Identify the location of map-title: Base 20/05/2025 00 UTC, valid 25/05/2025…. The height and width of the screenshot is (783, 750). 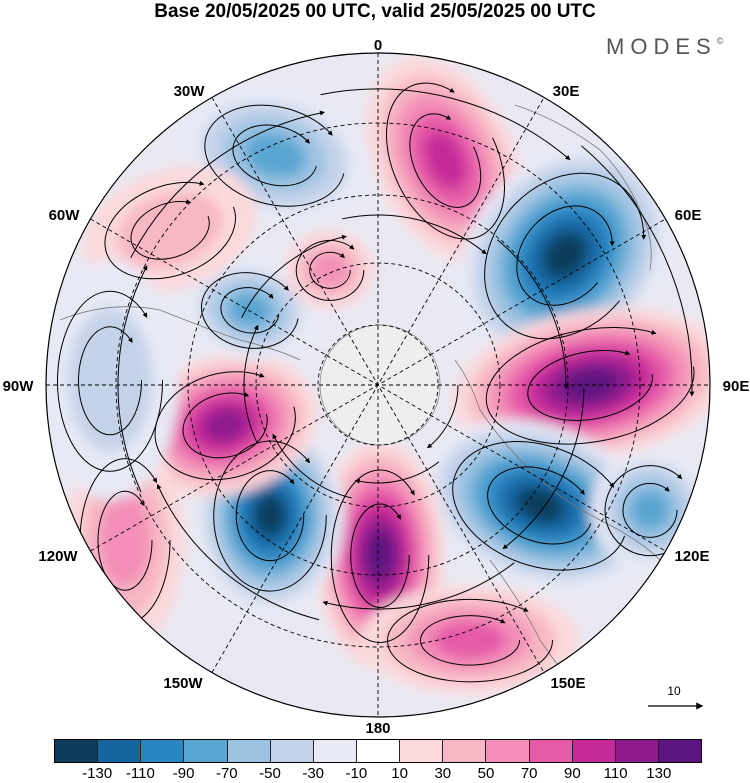
(375, 11).